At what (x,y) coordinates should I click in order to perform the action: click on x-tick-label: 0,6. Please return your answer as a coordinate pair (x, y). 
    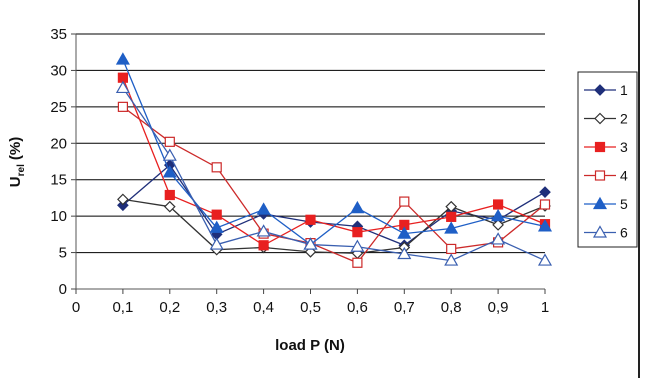
    Looking at the image, I should click on (357, 307).